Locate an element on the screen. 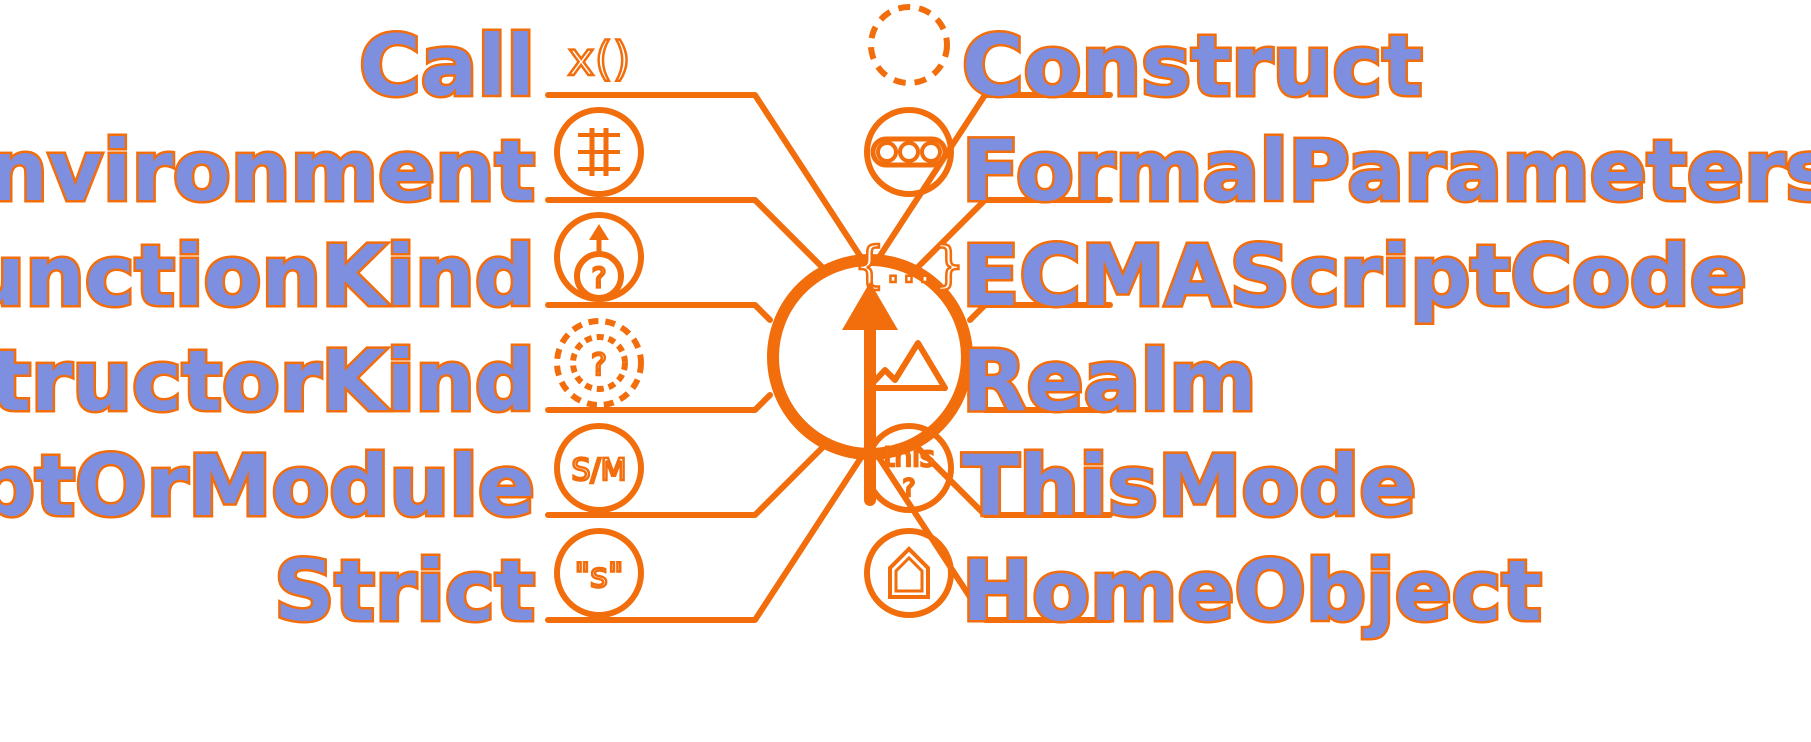  label-construct: Construct is located at coordinates (1192, 66).